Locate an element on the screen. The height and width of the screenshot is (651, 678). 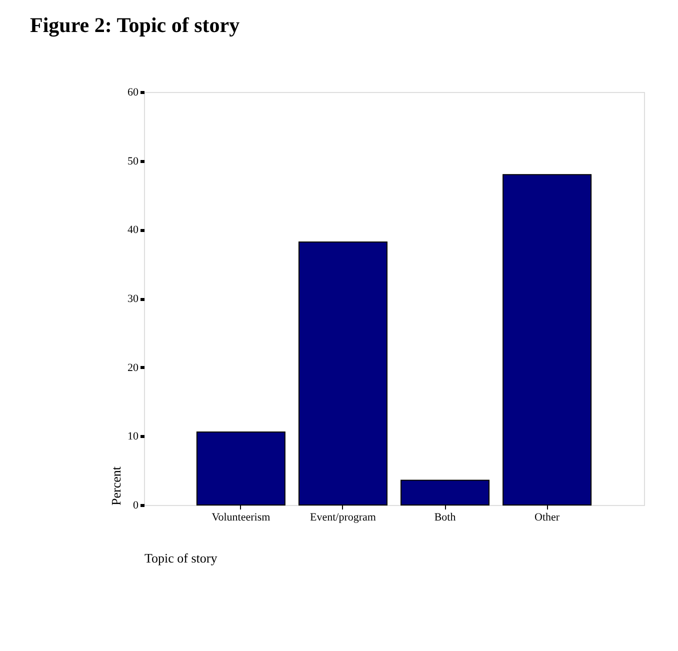
chart-title: Figure 2: Topic of story is located at coordinates (135, 25).